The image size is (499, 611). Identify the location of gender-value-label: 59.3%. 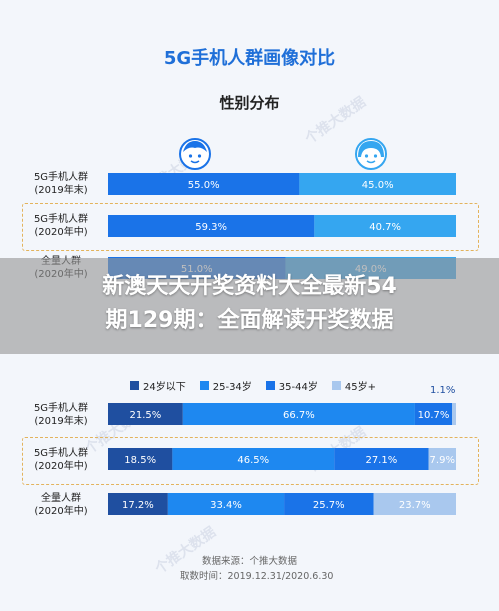
(211, 227).